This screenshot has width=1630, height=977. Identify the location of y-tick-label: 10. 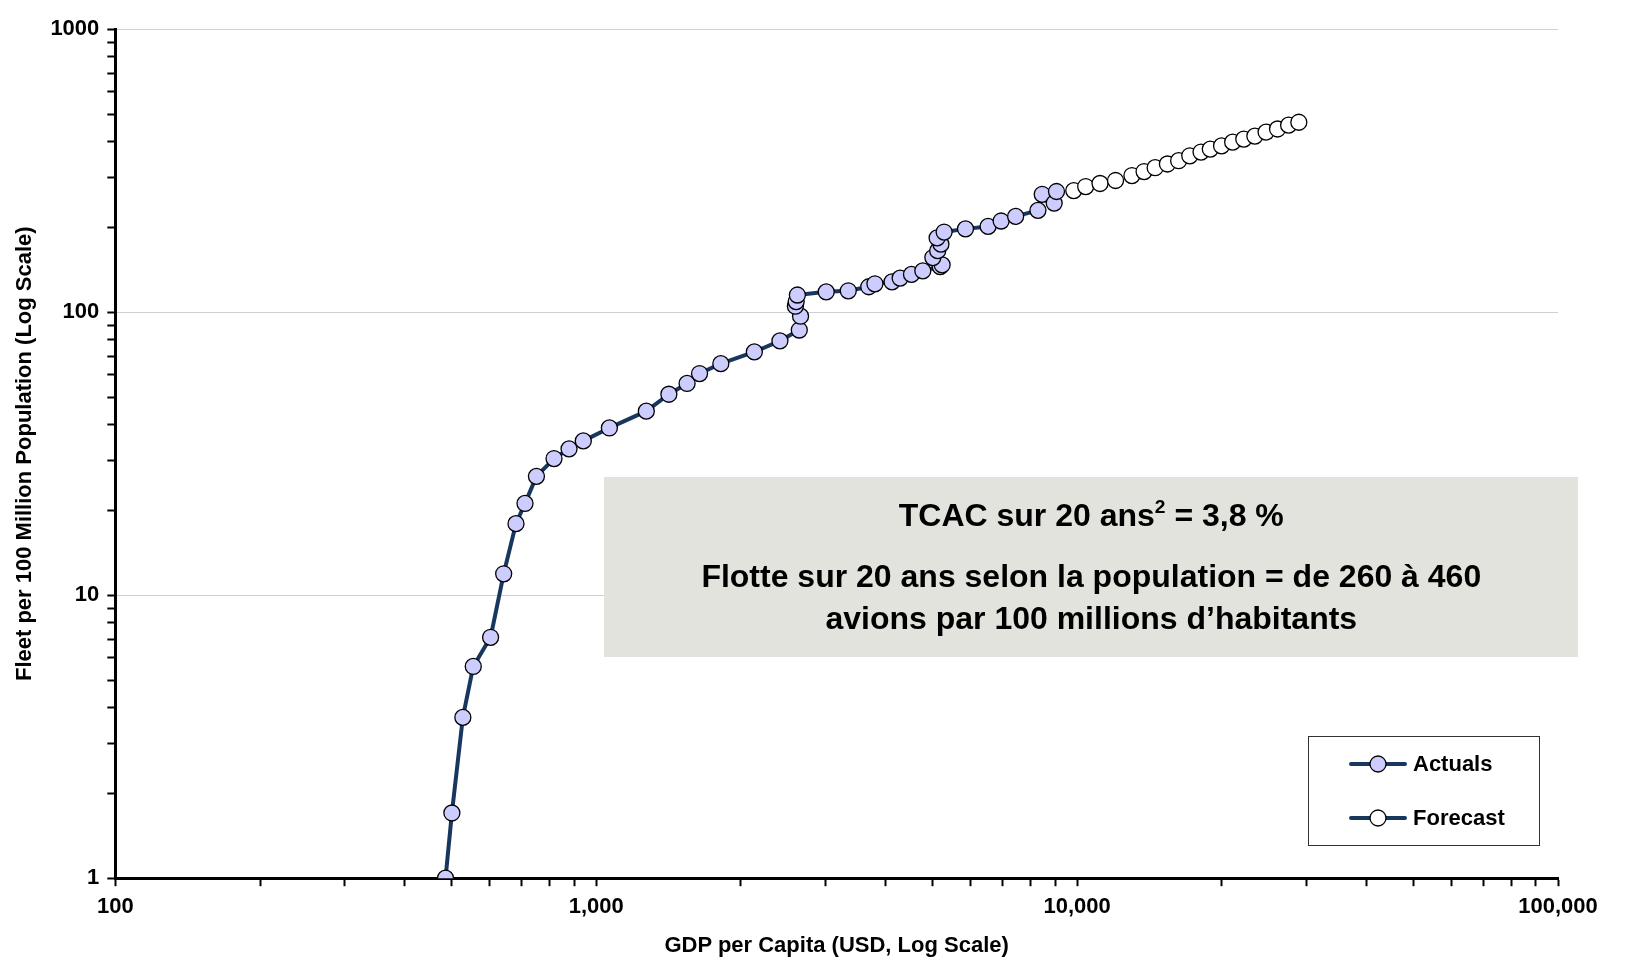
(87, 594).